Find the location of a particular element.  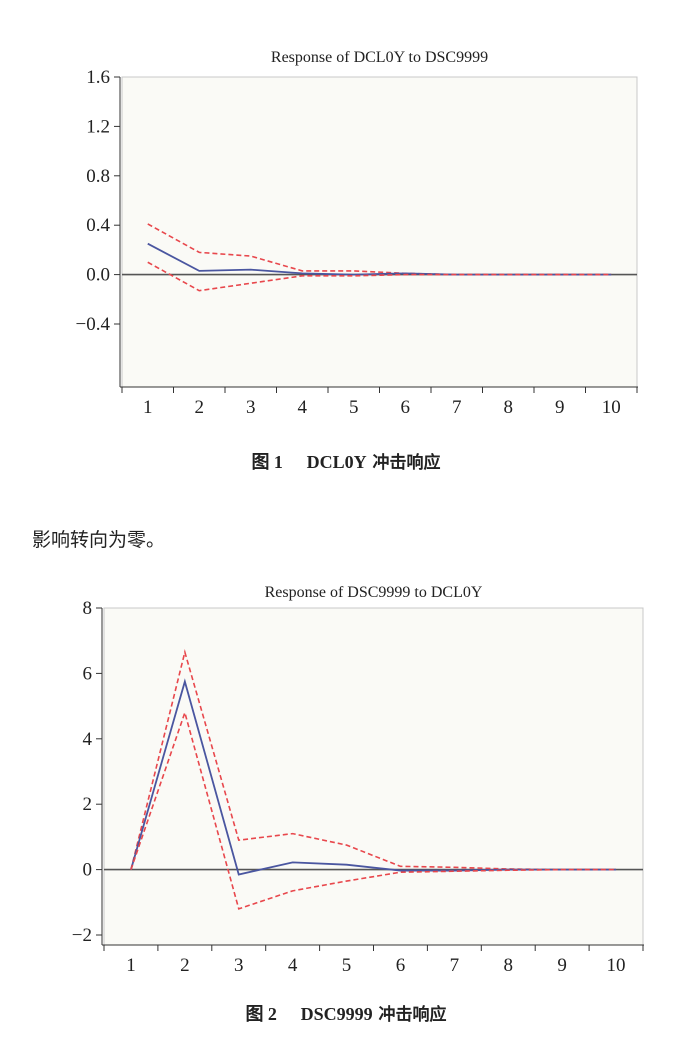

figure-2-text: 冲击响应 is located at coordinates (409, 1015).